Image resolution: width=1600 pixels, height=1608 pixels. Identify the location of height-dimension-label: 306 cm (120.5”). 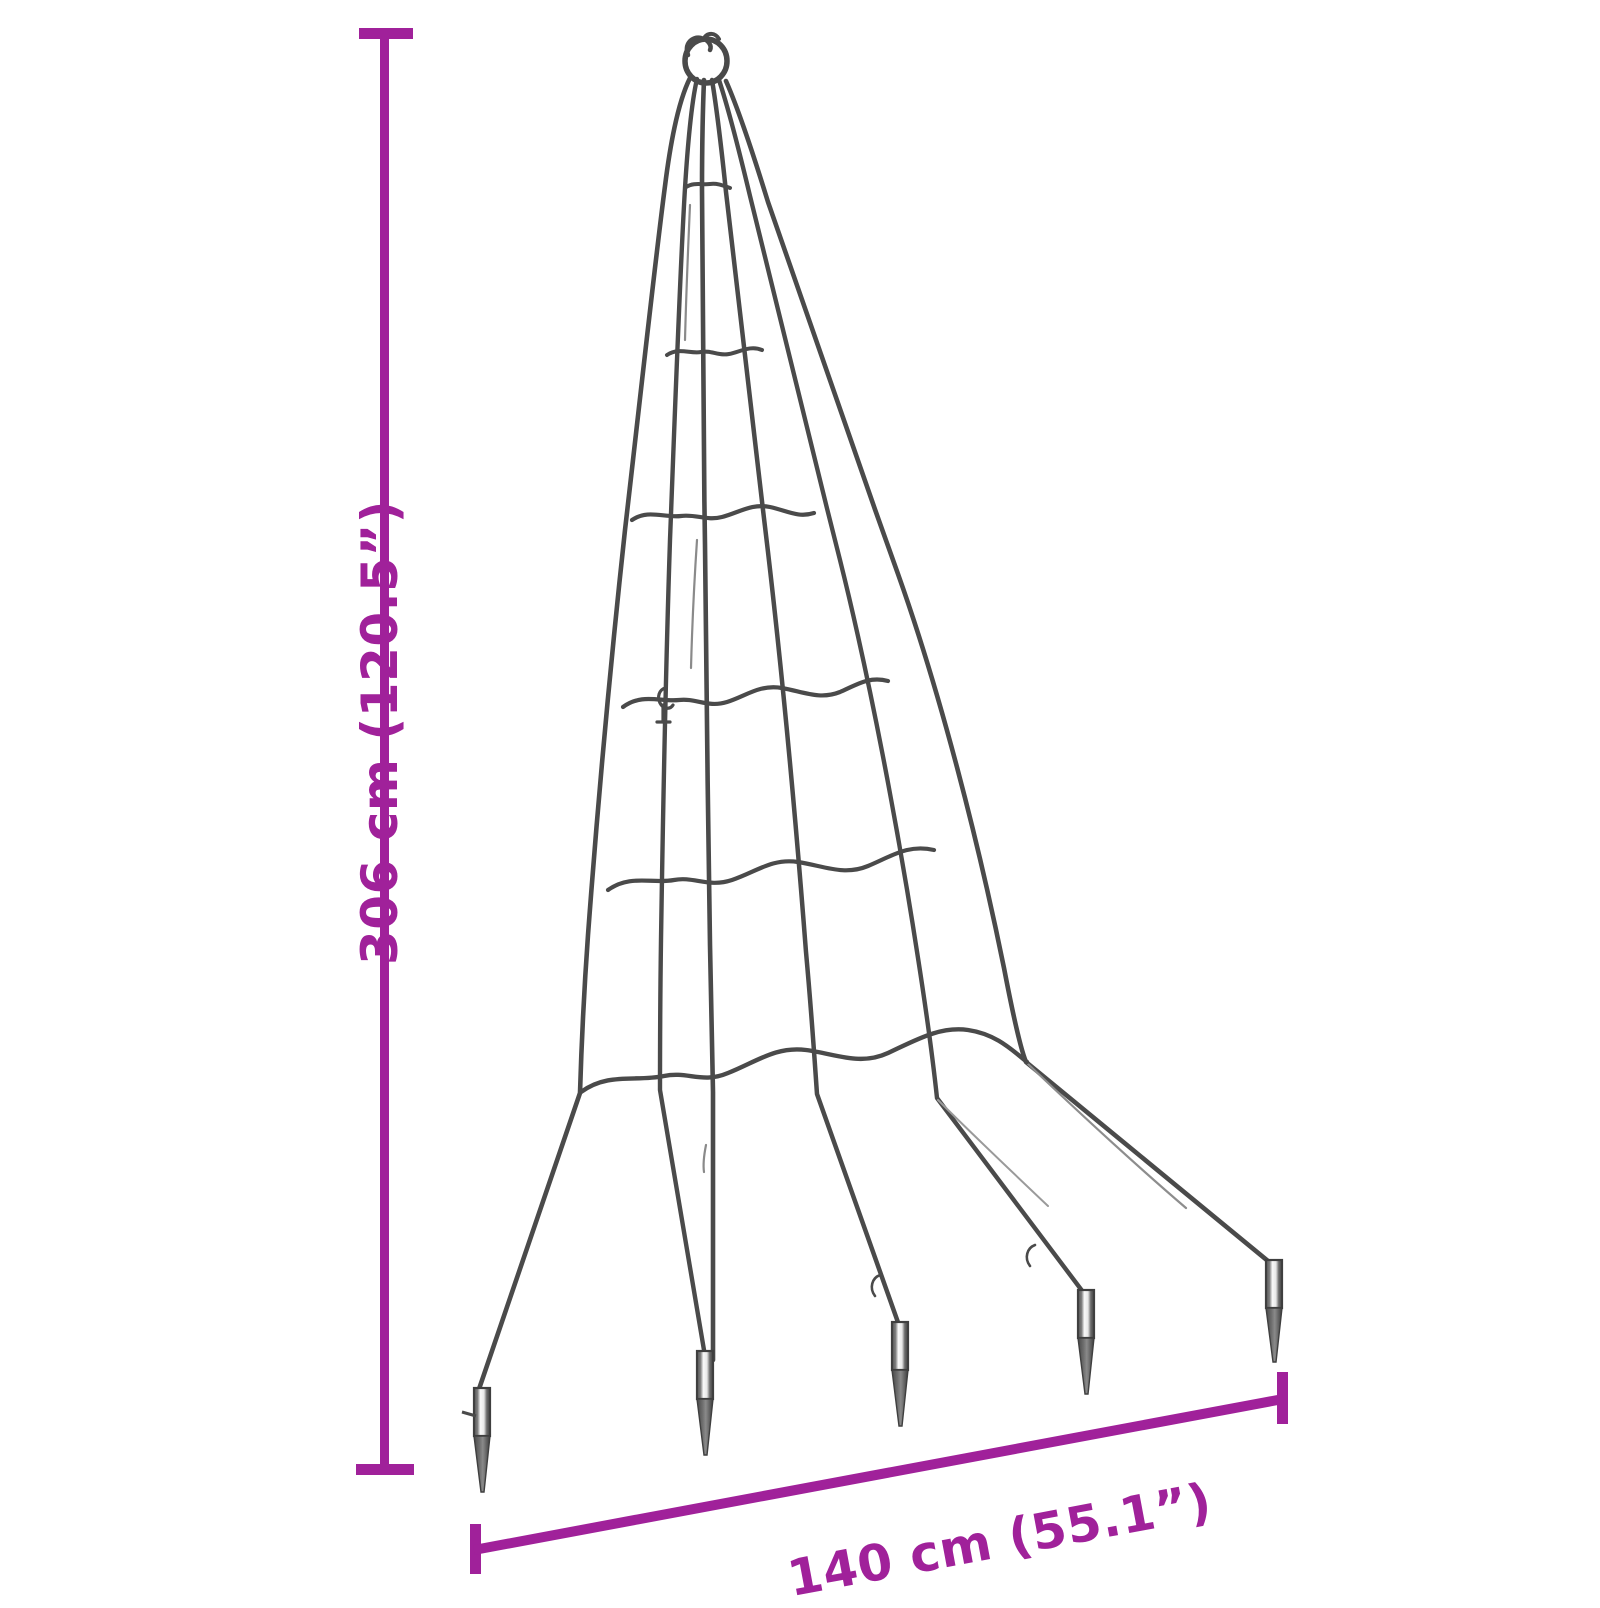
(380, 732).